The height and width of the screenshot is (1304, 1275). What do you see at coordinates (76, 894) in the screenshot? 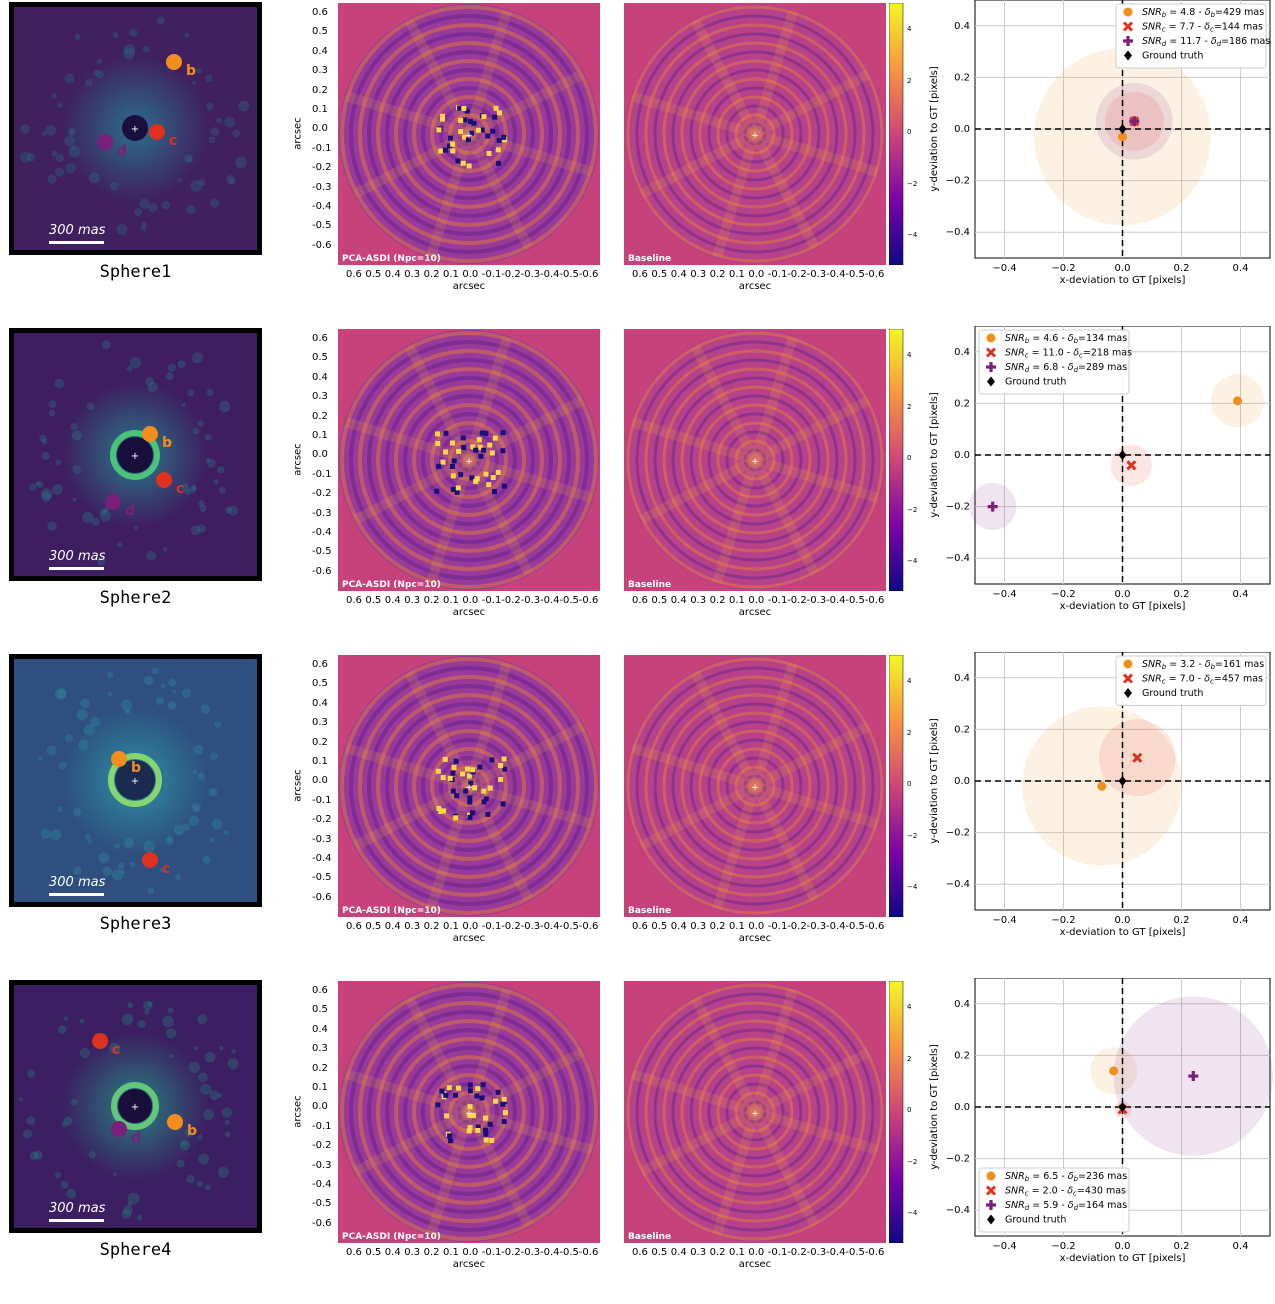
I see `scalebar` at bounding box center [76, 894].